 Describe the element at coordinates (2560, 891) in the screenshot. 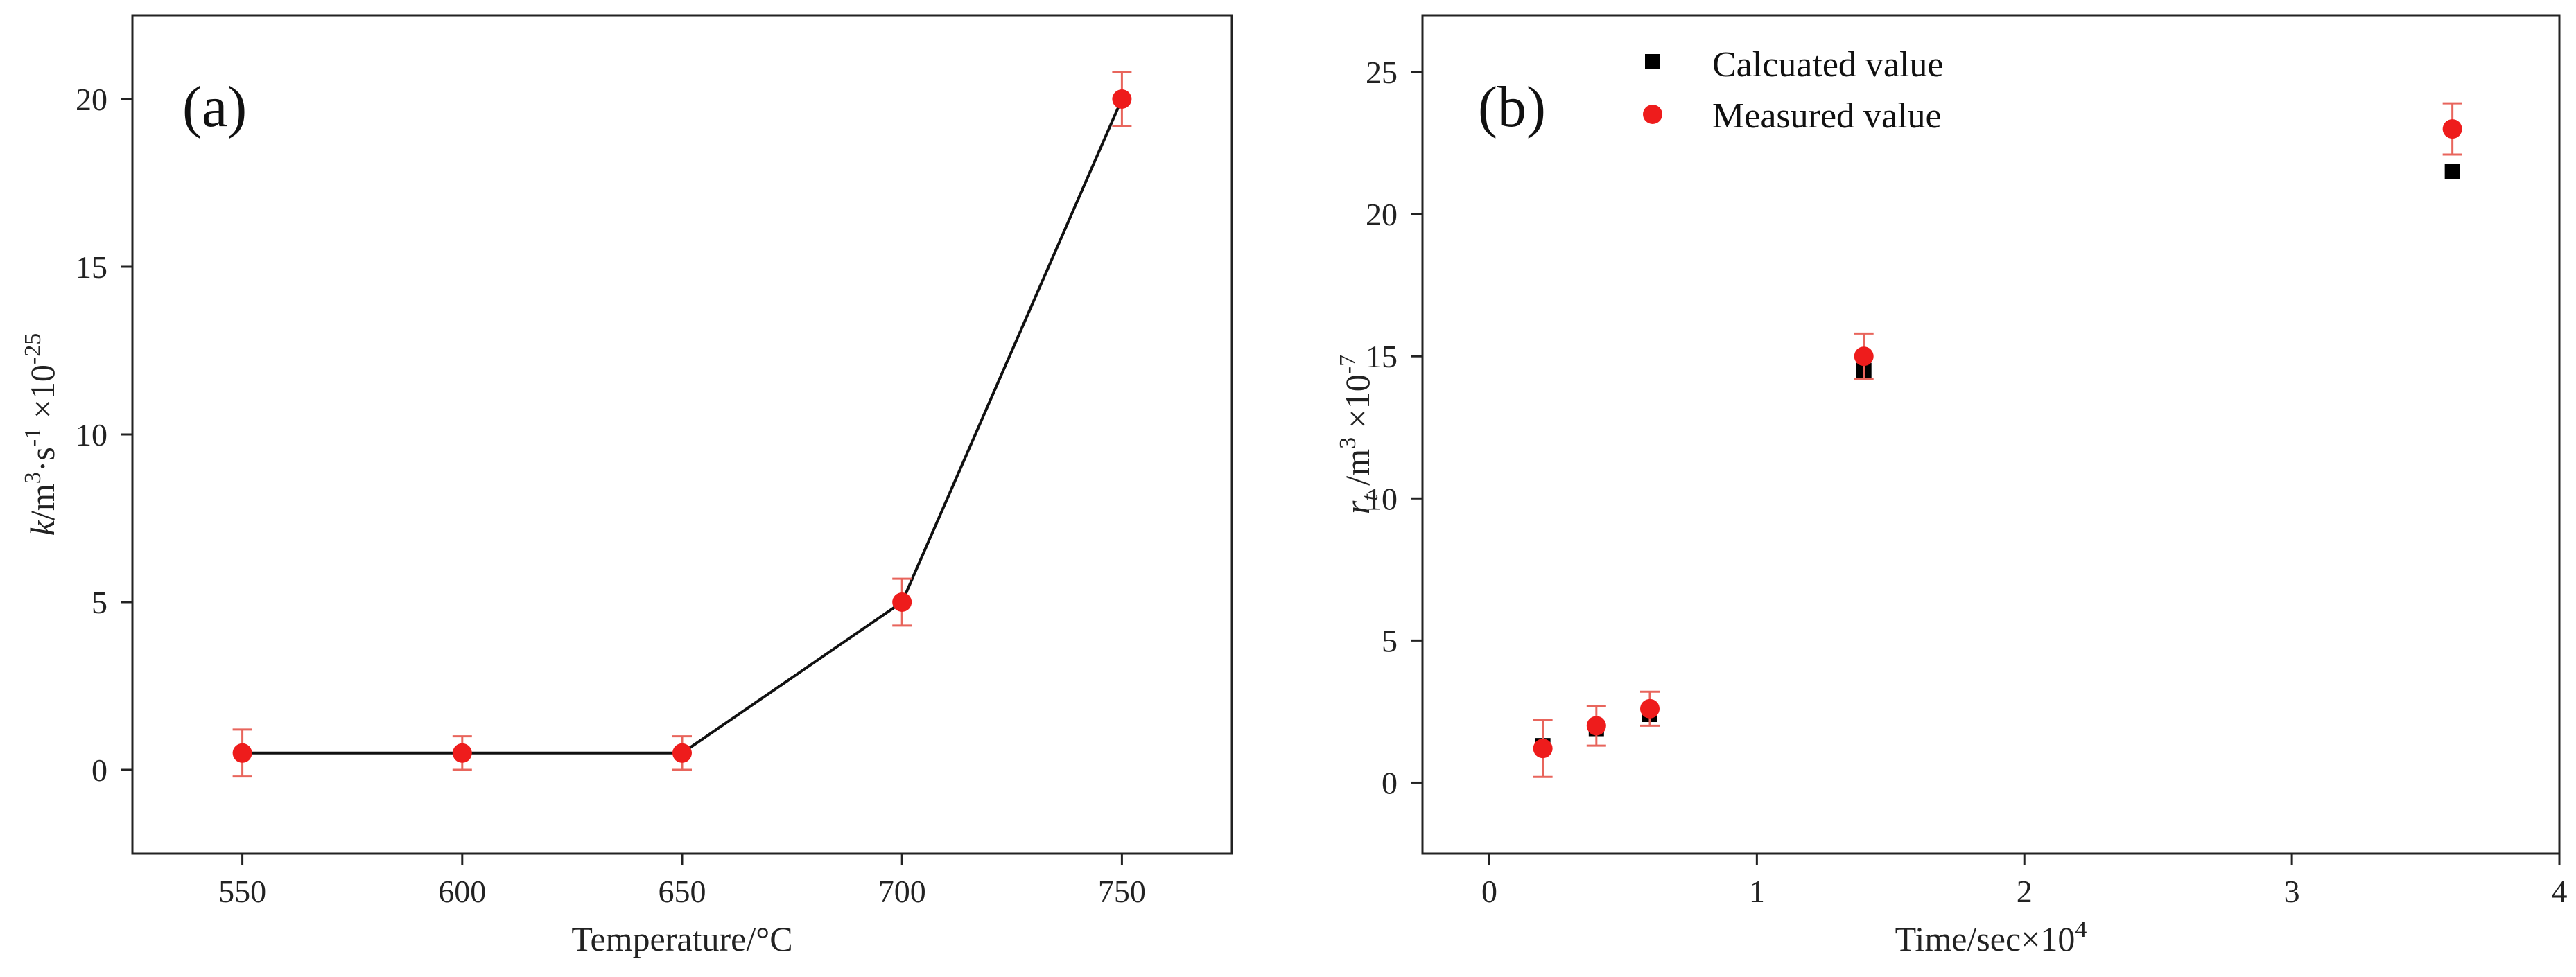

I see `x-tick-label-b-4: 4` at that location.